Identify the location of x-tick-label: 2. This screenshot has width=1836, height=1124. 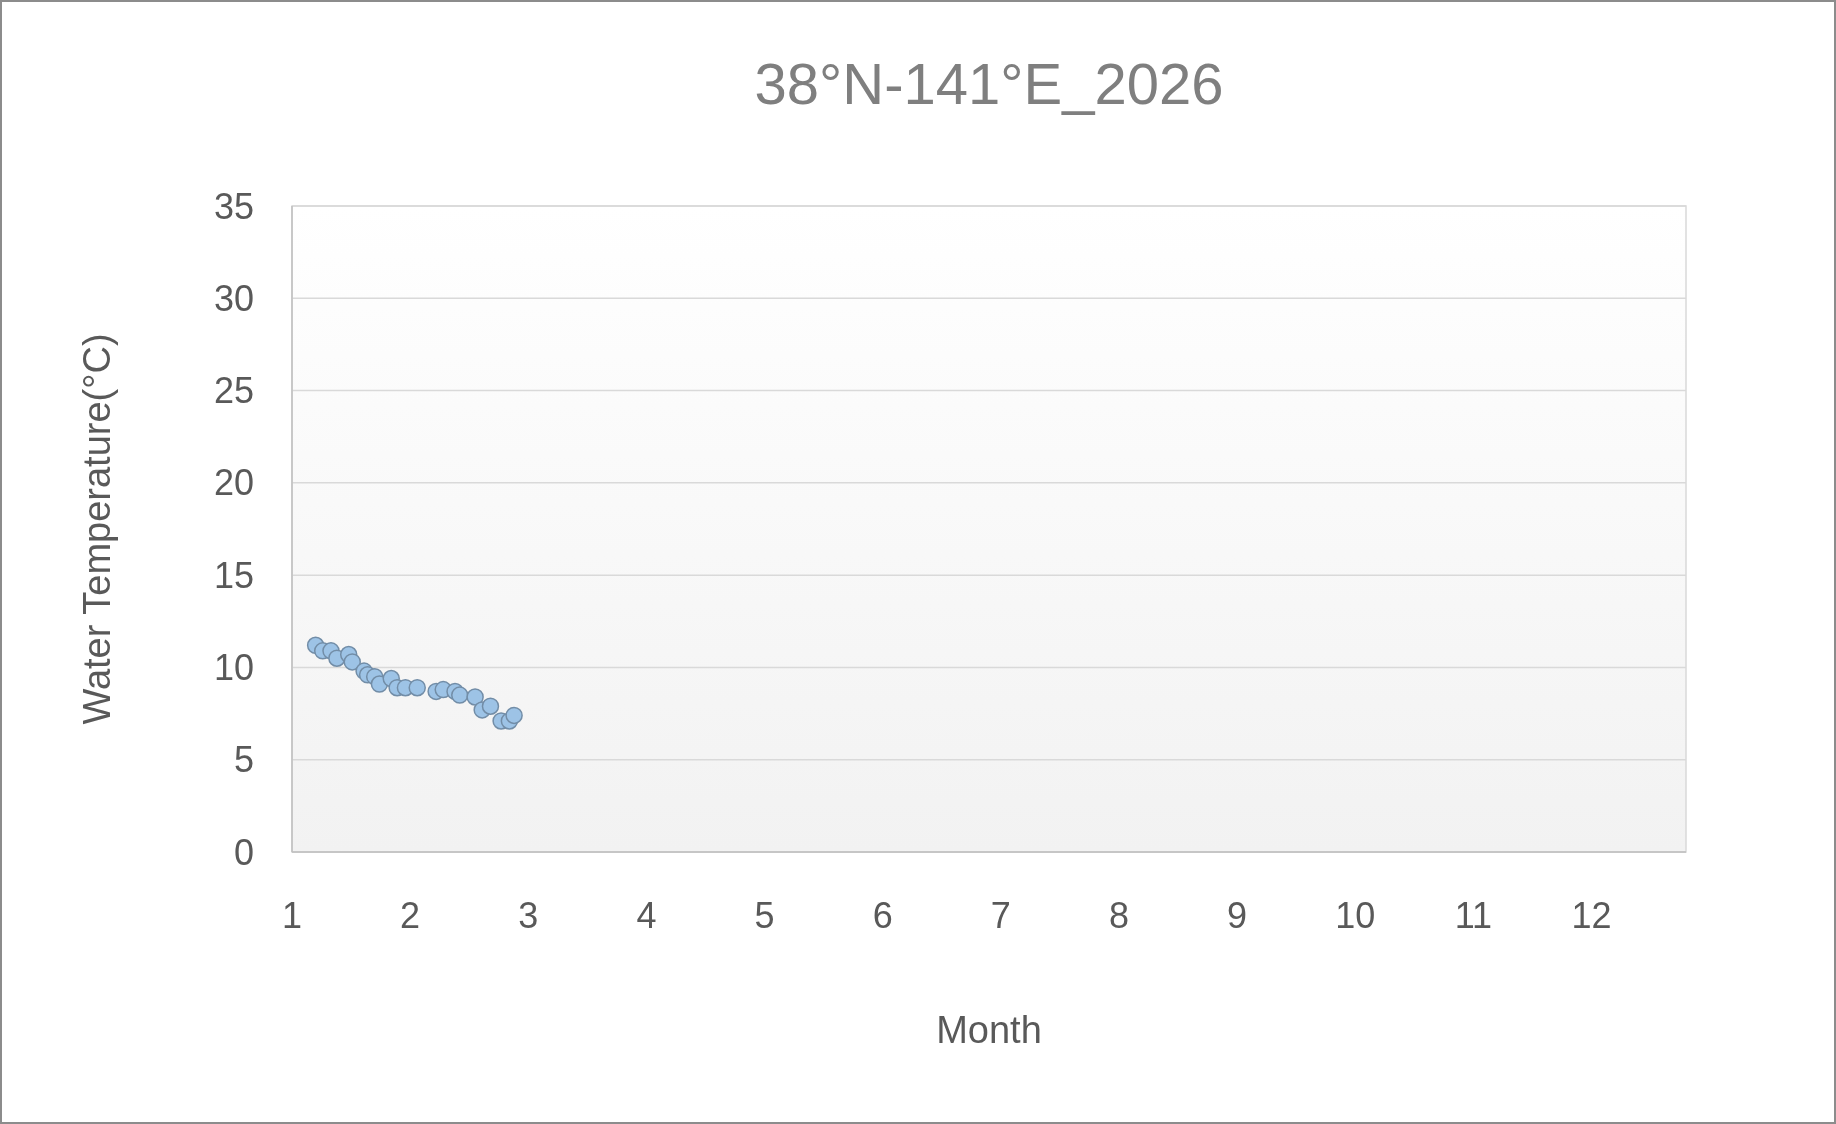
(410, 915).